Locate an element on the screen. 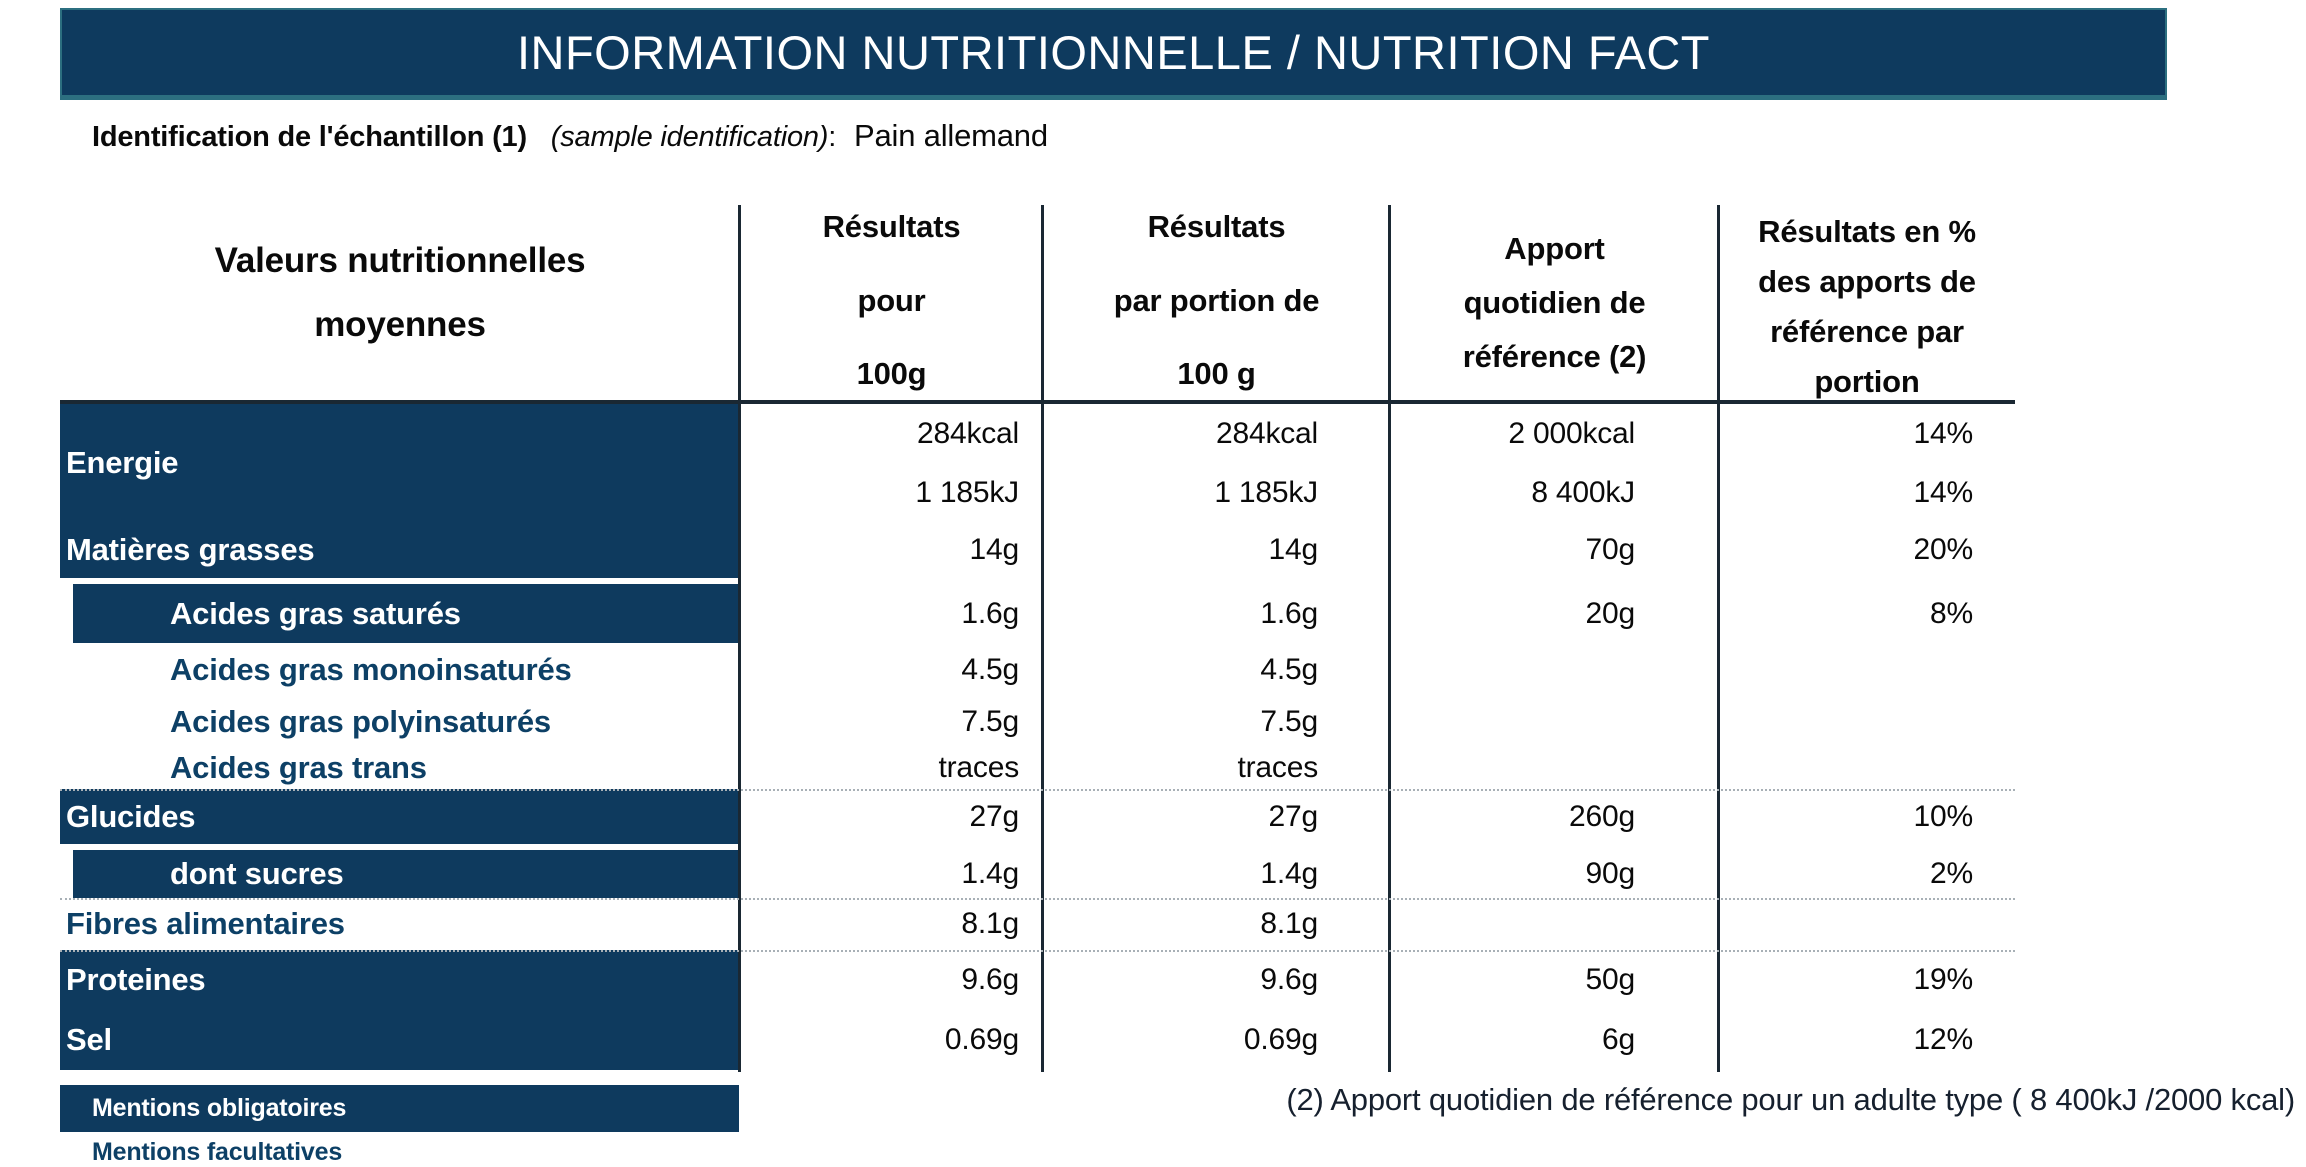 The width and height of the screenshot is (2306, 1167). value-per-100g: traces is located at coordinates (979, 767).